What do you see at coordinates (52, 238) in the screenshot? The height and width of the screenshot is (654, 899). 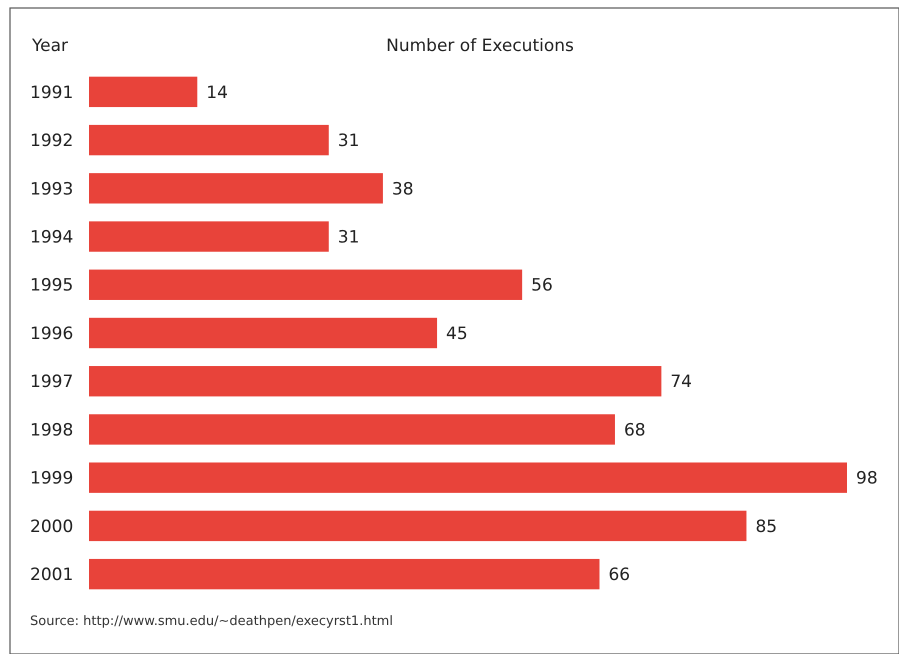 I see `y-tick-label: 1994` at bounding box center [52, 238].